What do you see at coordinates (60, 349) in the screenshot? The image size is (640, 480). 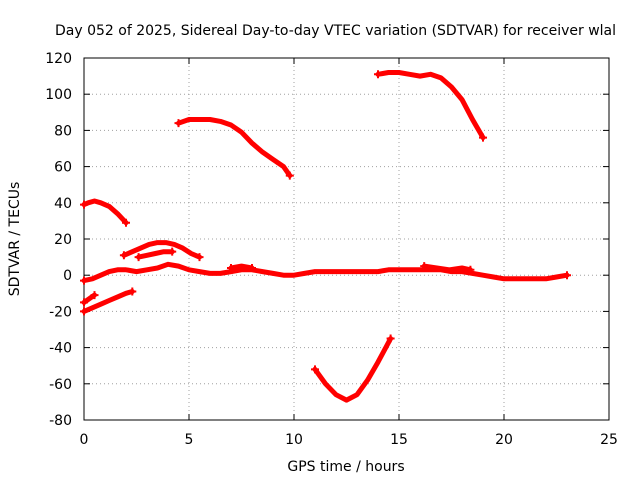 I see `y-tick-label: -40` at bounding box center [60, 349].